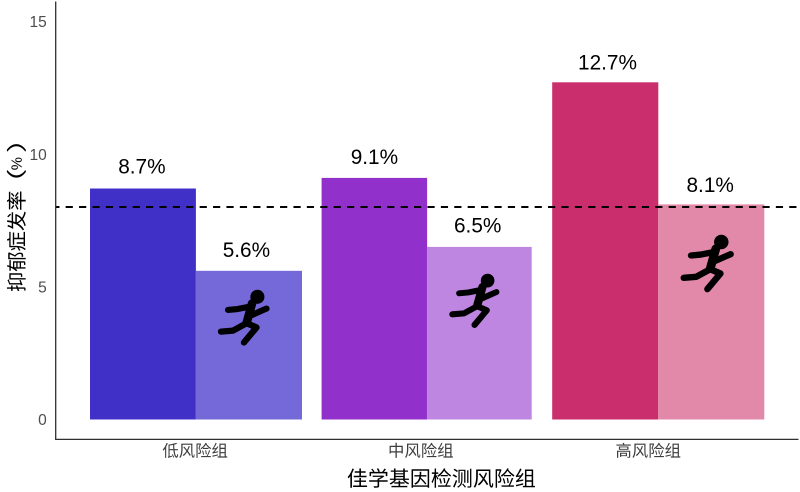 Image resolution: width=800 pixels, height=492 pixels. I want to click on svg-text: 15, so click(38, 22).